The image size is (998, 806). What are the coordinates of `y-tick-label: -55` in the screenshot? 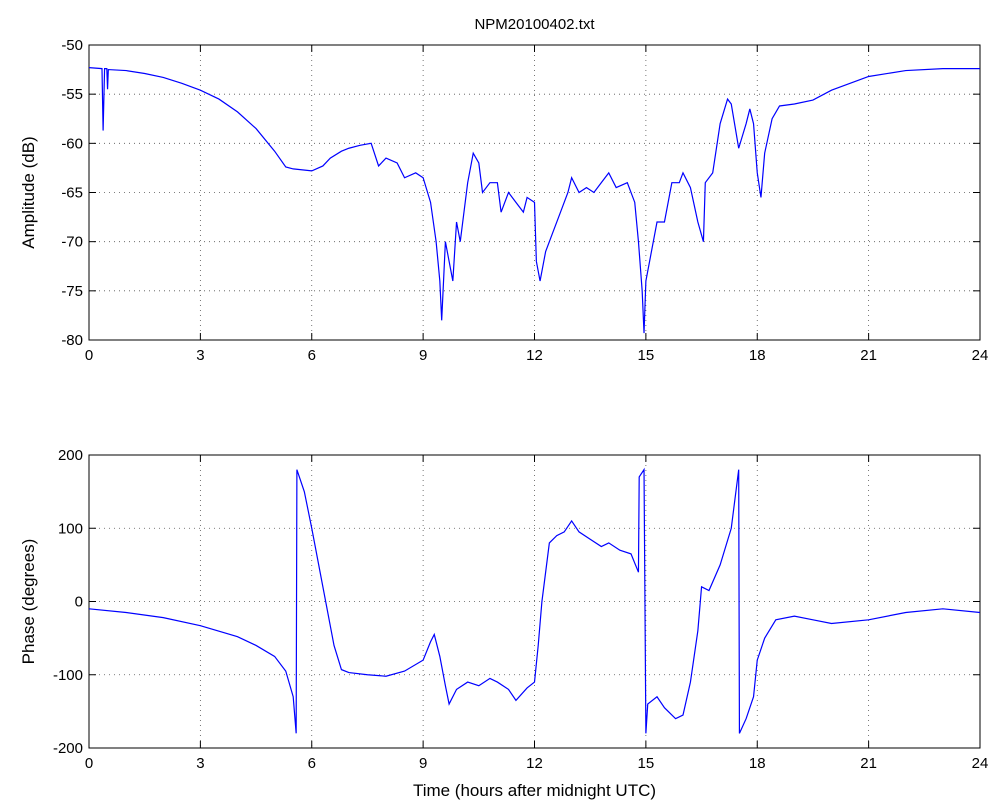 It's located at (72, 94).